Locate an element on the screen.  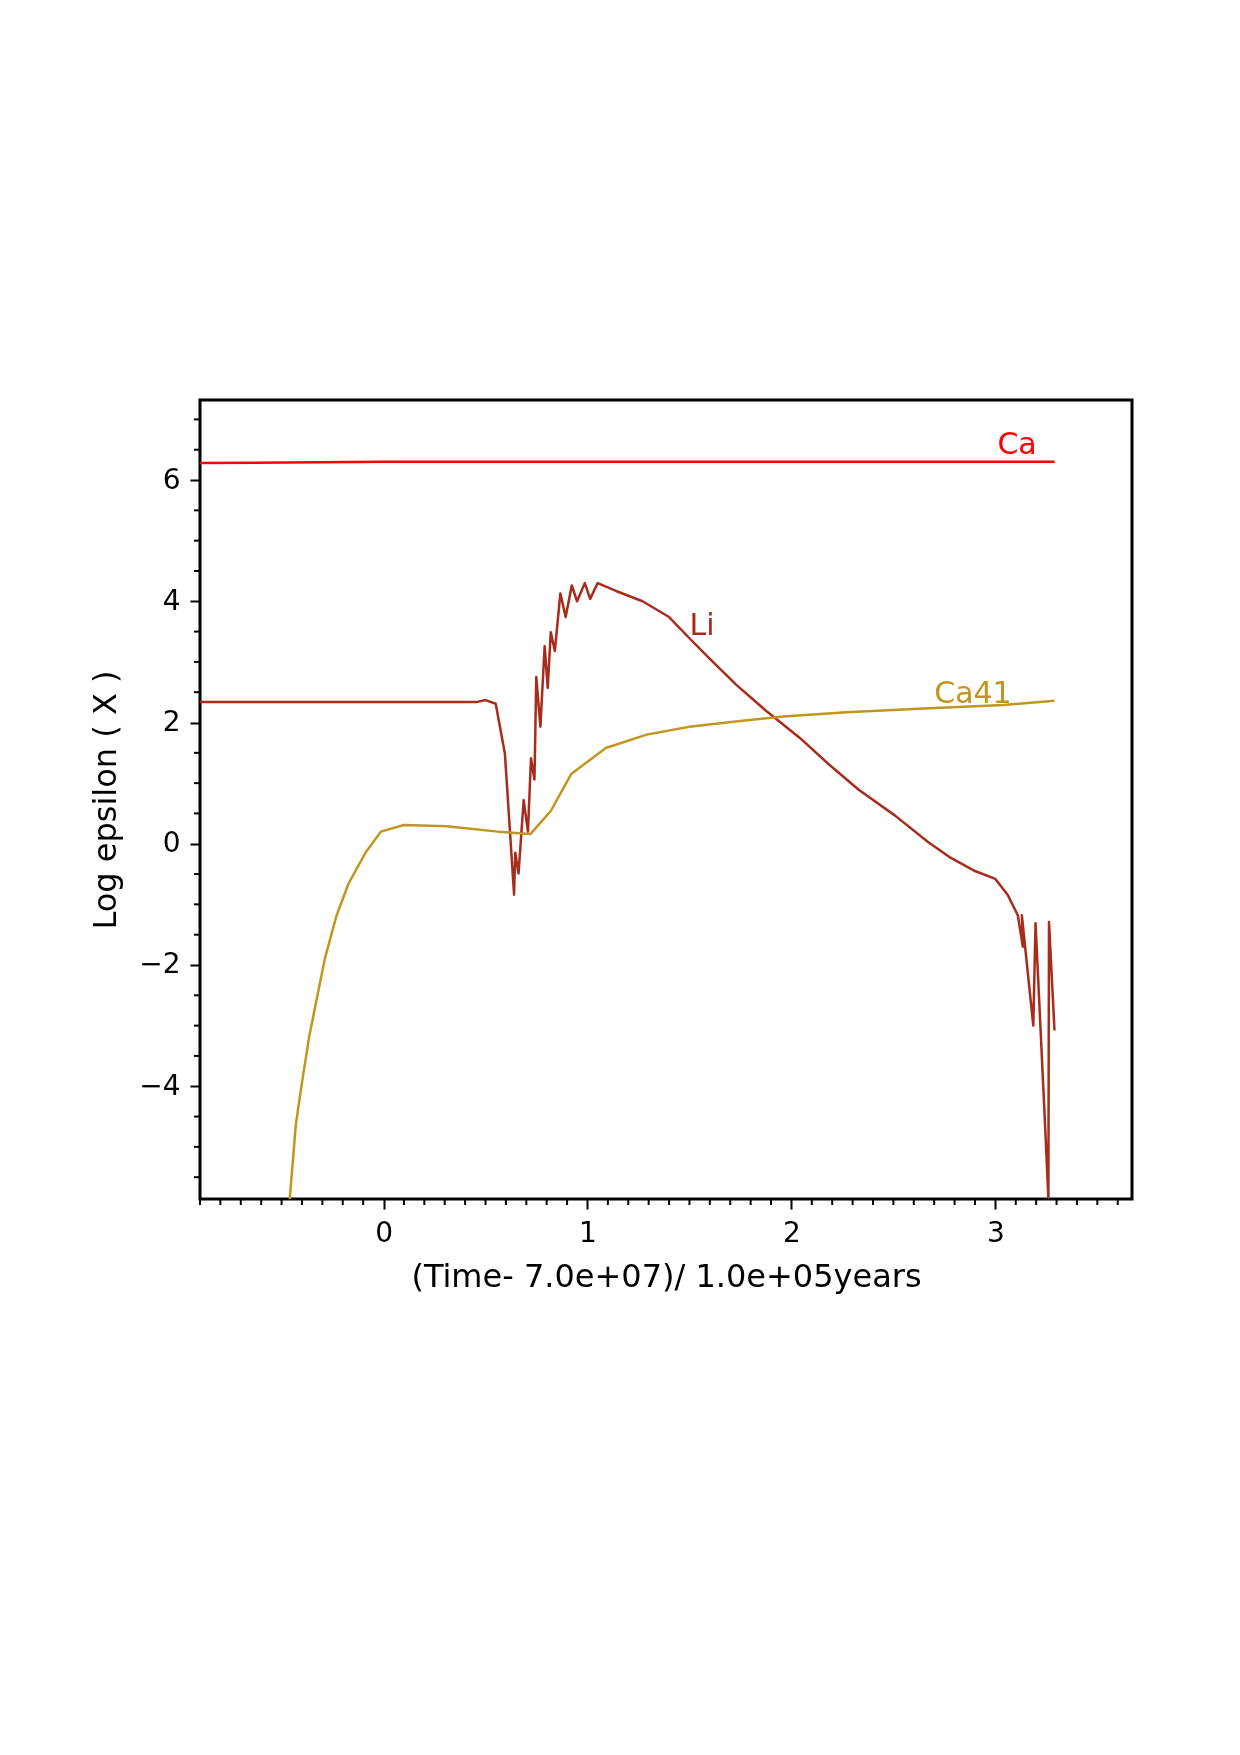
annotation: Li is located at coordinates (702, 625).